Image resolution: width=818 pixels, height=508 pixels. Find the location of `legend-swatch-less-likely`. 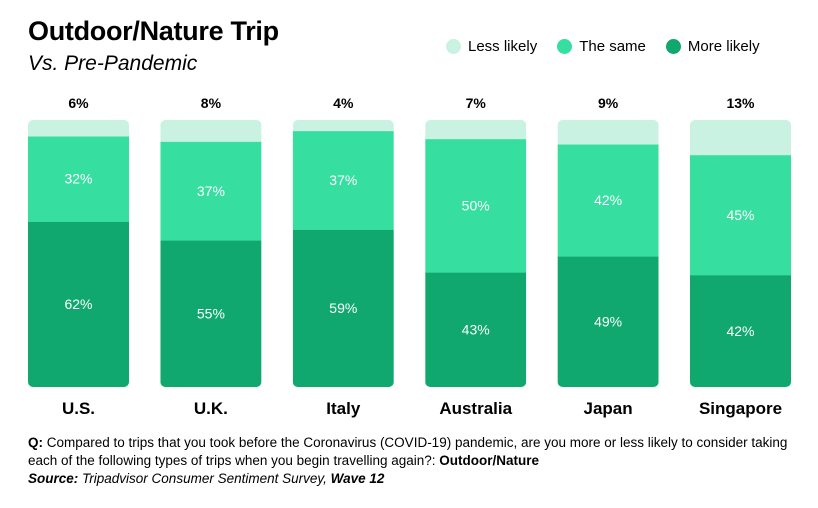

legend-swatch-less-likely is located at coordinates (453, 46).